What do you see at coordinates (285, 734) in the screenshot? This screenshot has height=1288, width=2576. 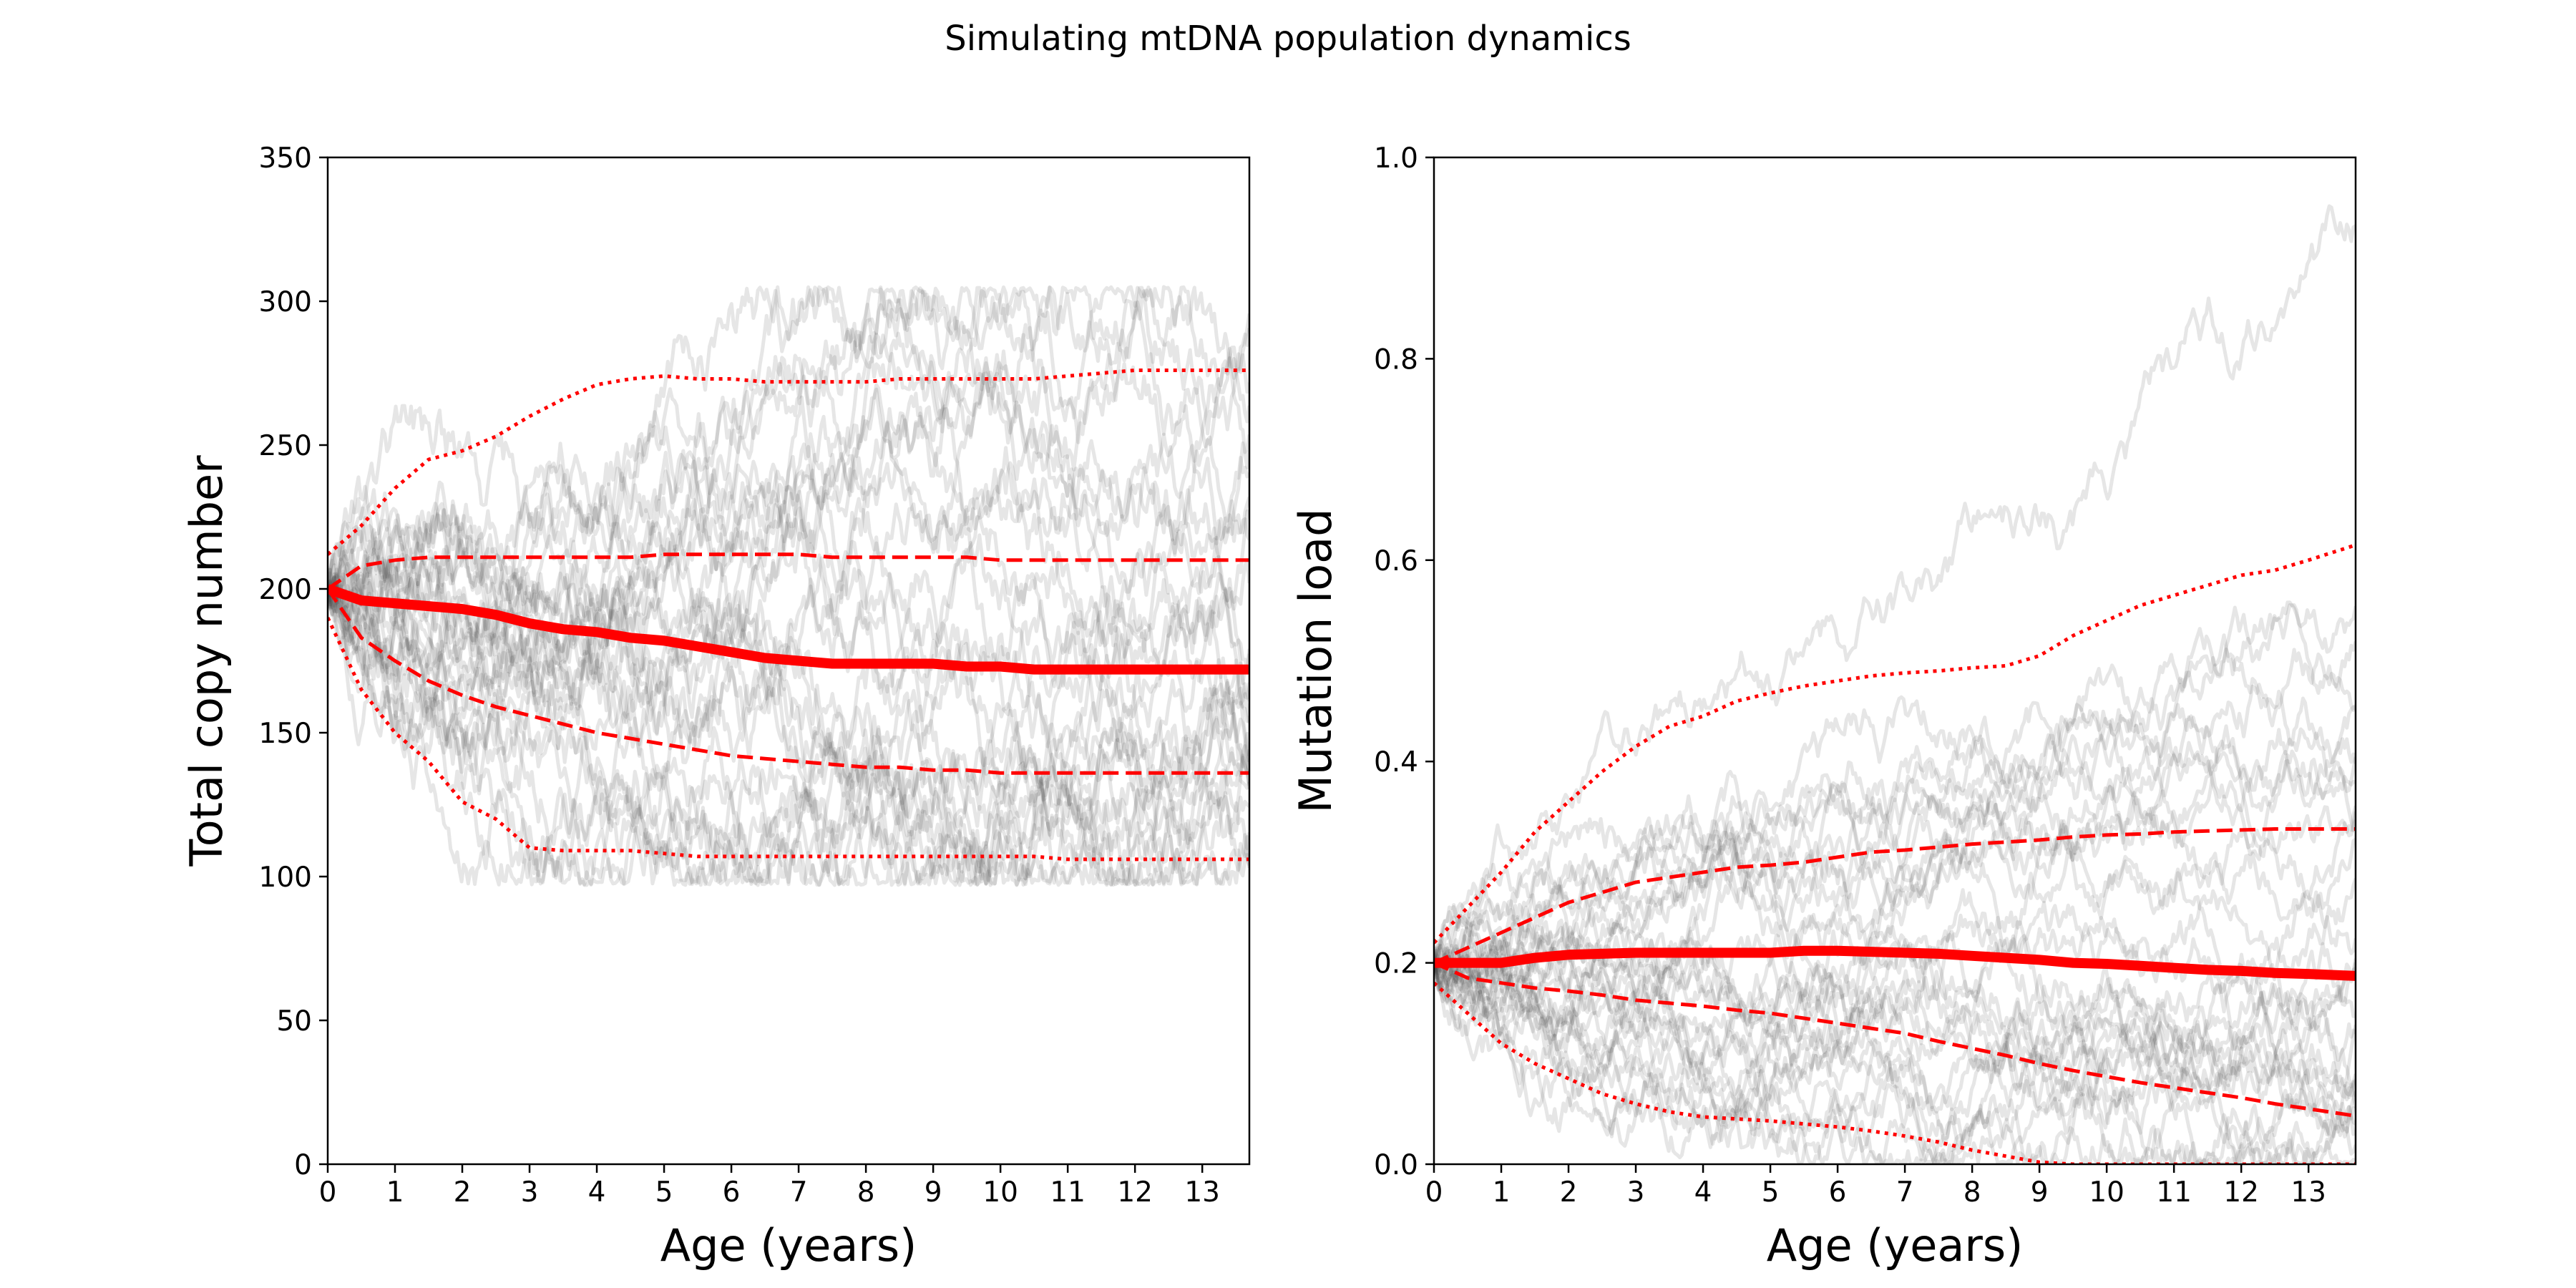 I see `y-tick-label: 150` at bounding box center [285, 734].